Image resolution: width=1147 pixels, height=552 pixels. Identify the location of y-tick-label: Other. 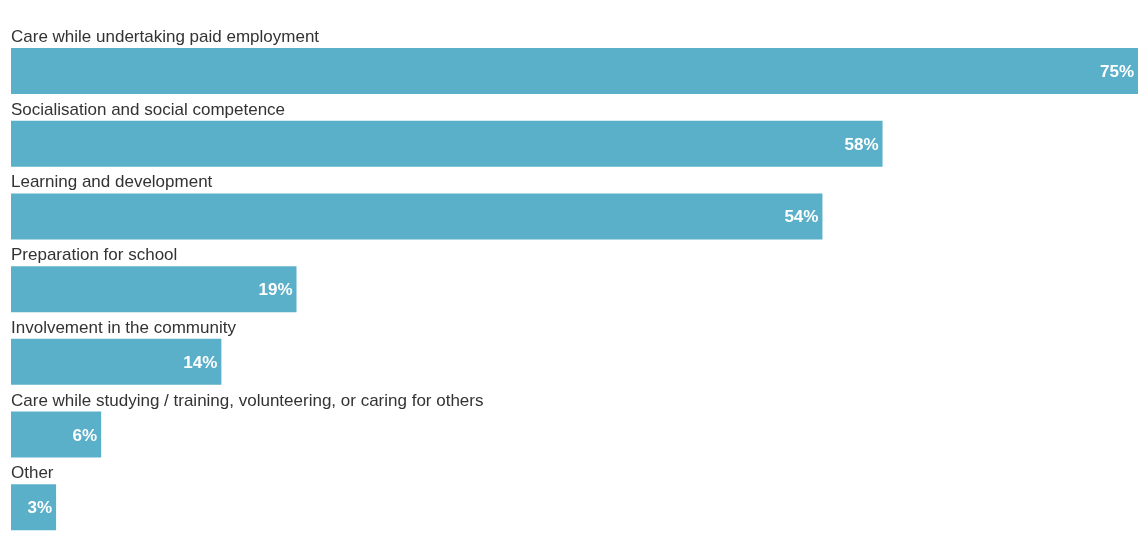
(32, 473).